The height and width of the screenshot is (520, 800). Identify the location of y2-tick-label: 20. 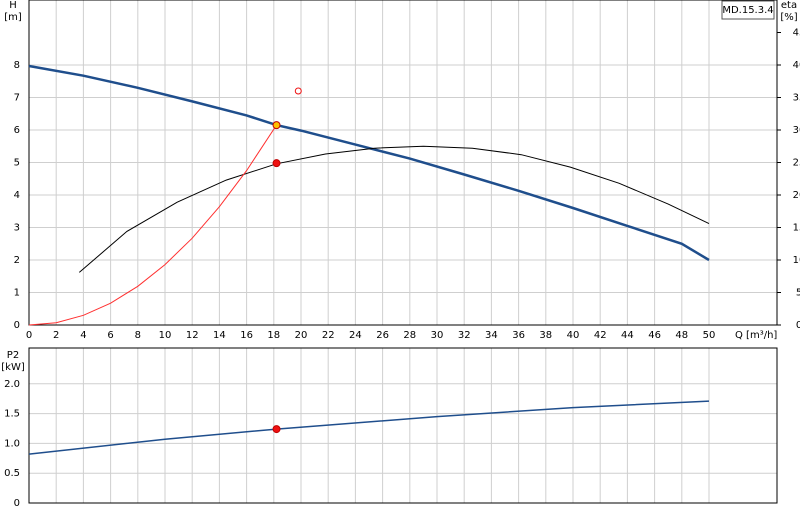
(796, 195).